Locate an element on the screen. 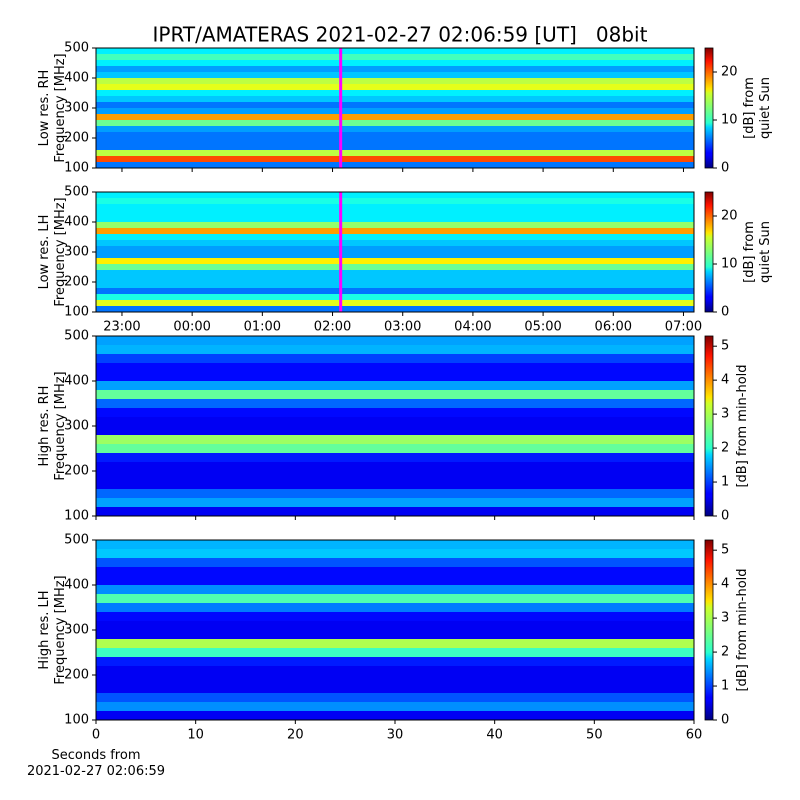 Image resolution: width=800 pixels, height=800 pixels. y-axis-label-line: High res. LH is located at coordinates (44, 629).